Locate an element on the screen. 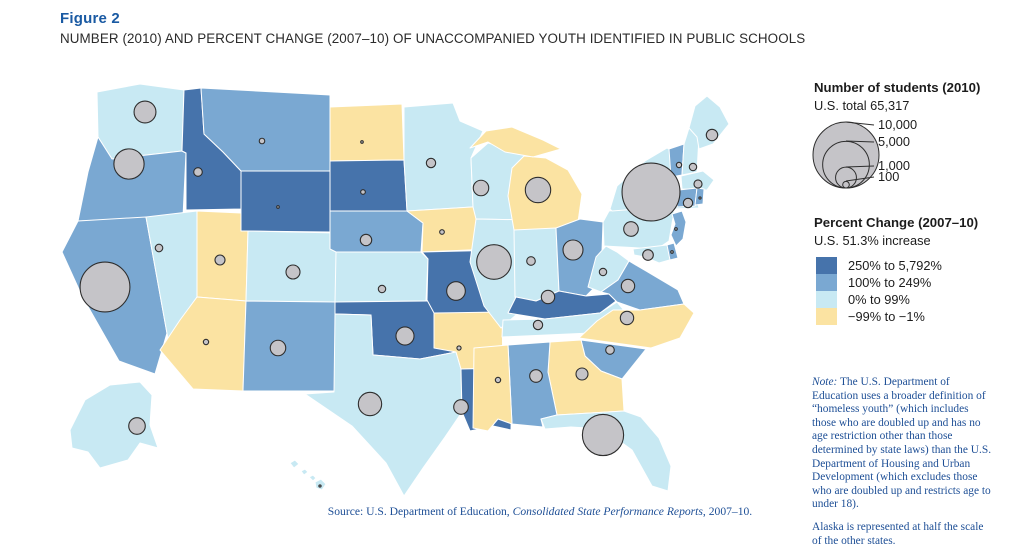 The width and height of the screenshot is (1020, 549). state-ks is located at coordinates (381, 277).